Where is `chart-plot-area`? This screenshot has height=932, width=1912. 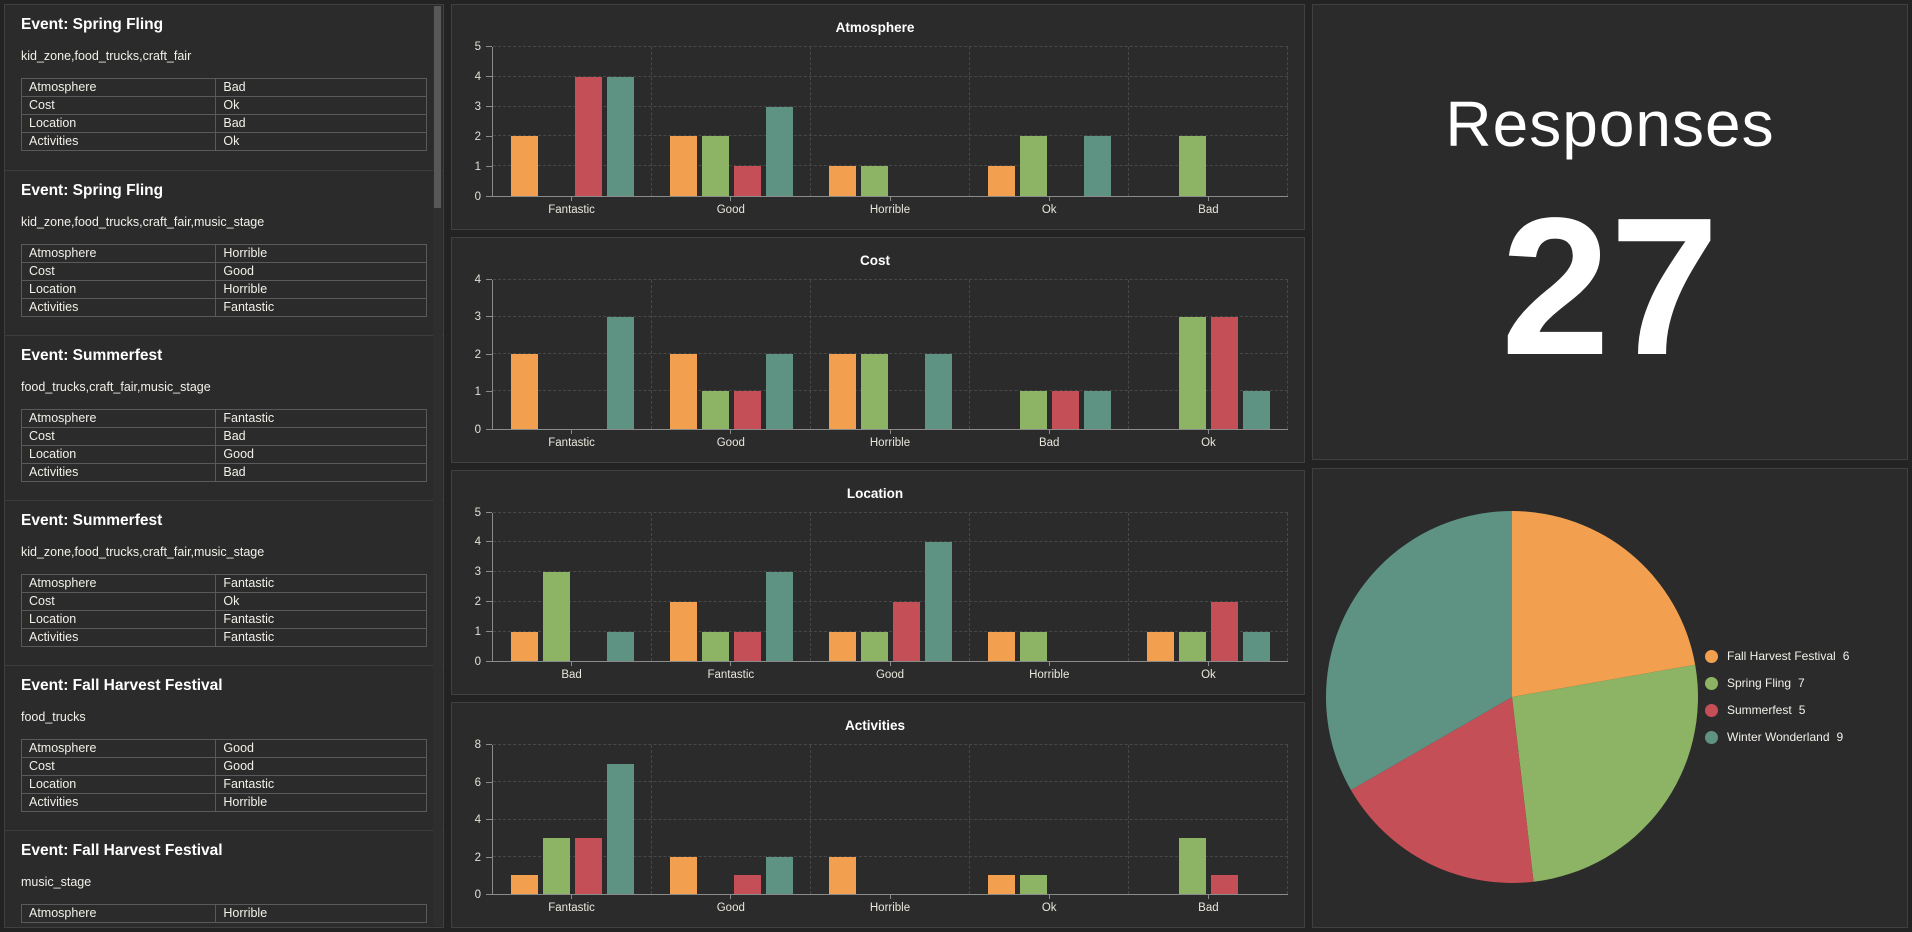 chart-plot-area is located at coordinates (890, 354).